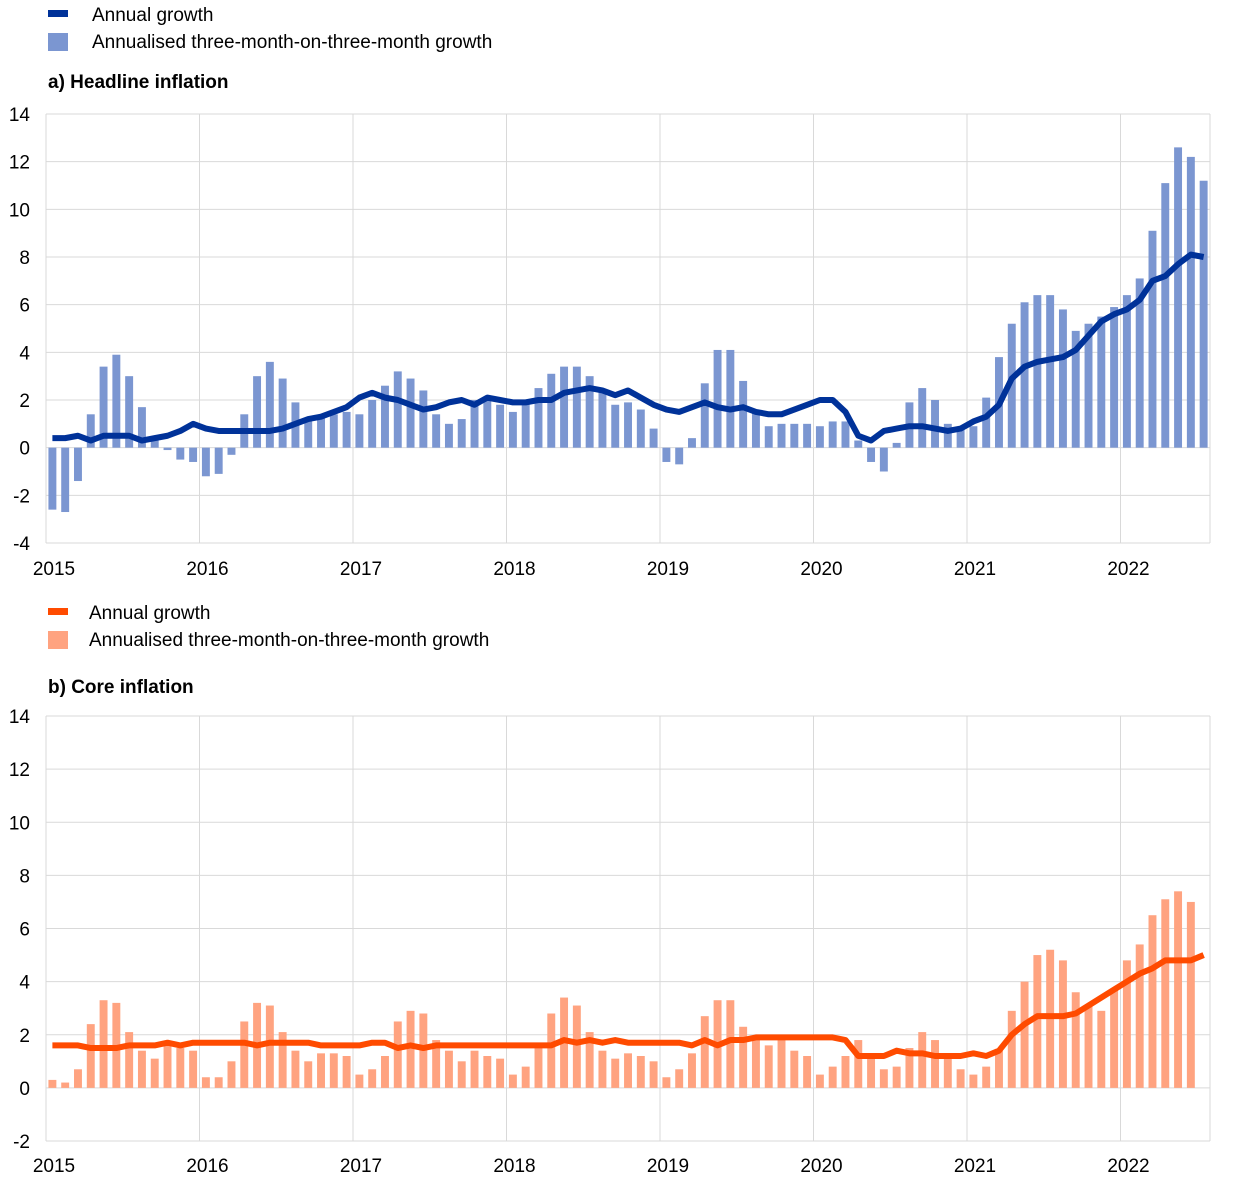 The height and width of the screenshot is (1183, 1240). Describe the element at coordinates (361, 569) in the screenshot. I see `panel-a-xtick-label: 2017` at that location.